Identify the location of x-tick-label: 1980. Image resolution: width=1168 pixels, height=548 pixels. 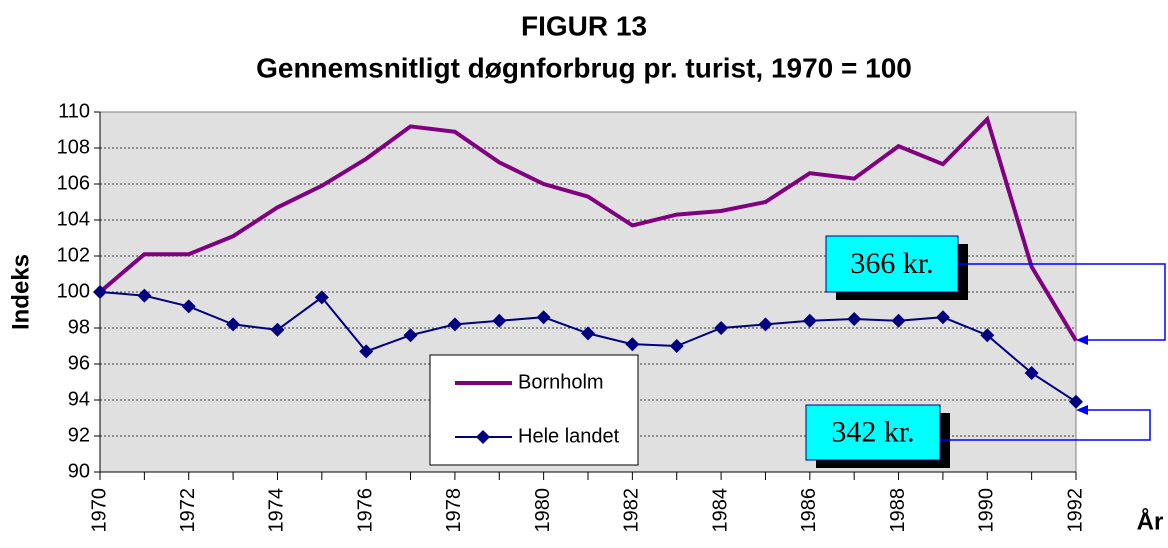
(543, 510).